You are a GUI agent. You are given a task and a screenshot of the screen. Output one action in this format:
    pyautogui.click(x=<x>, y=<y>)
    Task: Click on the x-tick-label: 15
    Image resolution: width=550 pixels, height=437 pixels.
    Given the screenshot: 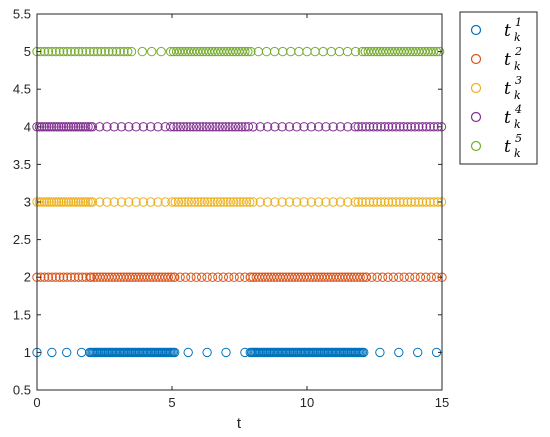 What is the action you would take?
    pyautogui.click(x=442, y=402)
    